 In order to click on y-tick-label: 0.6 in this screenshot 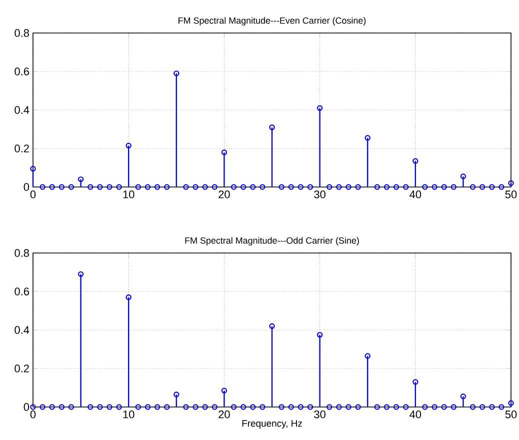, I will do `click(21, 292)`.